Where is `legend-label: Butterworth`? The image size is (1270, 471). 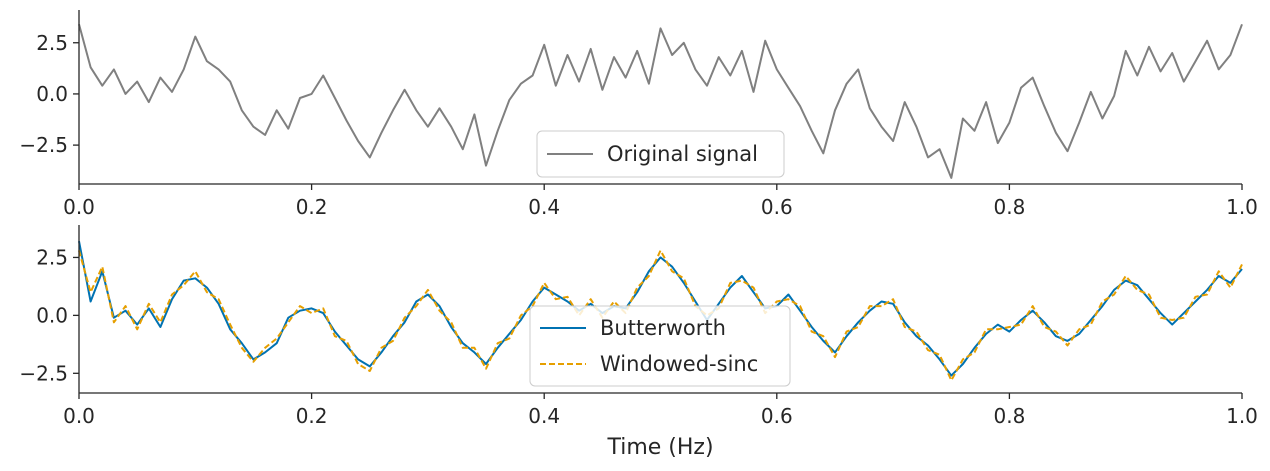
legend-label: Butterworth is located at coordinates (663, 328).